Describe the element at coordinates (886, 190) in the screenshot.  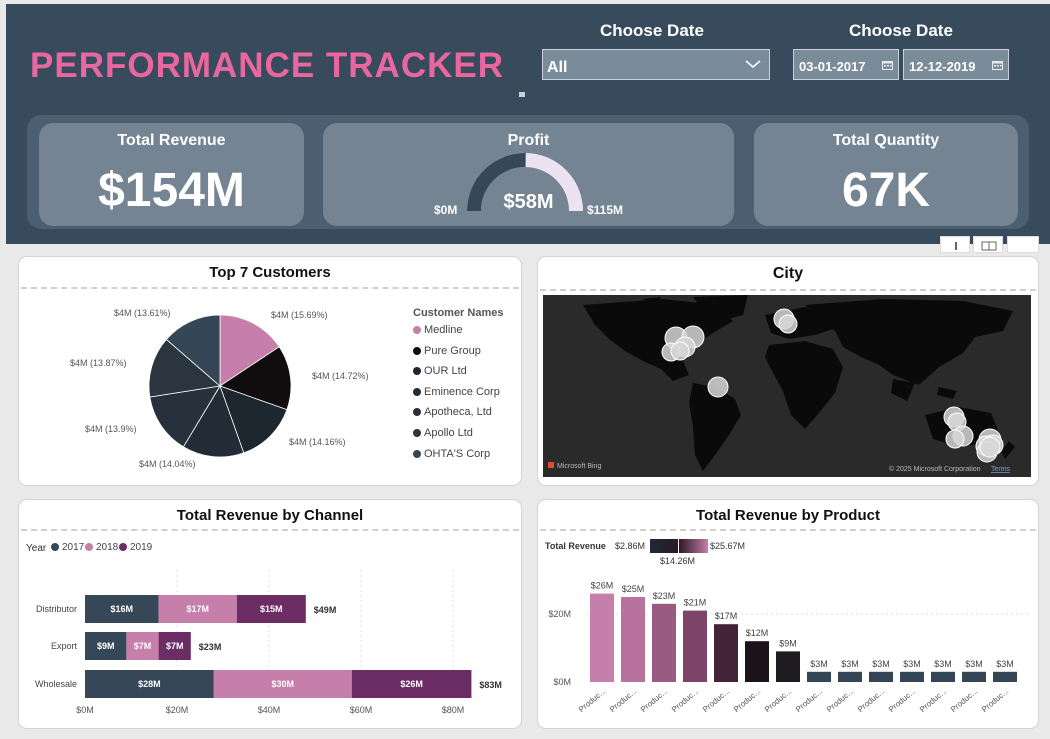
I see `kpi-value: 67K` at that location.